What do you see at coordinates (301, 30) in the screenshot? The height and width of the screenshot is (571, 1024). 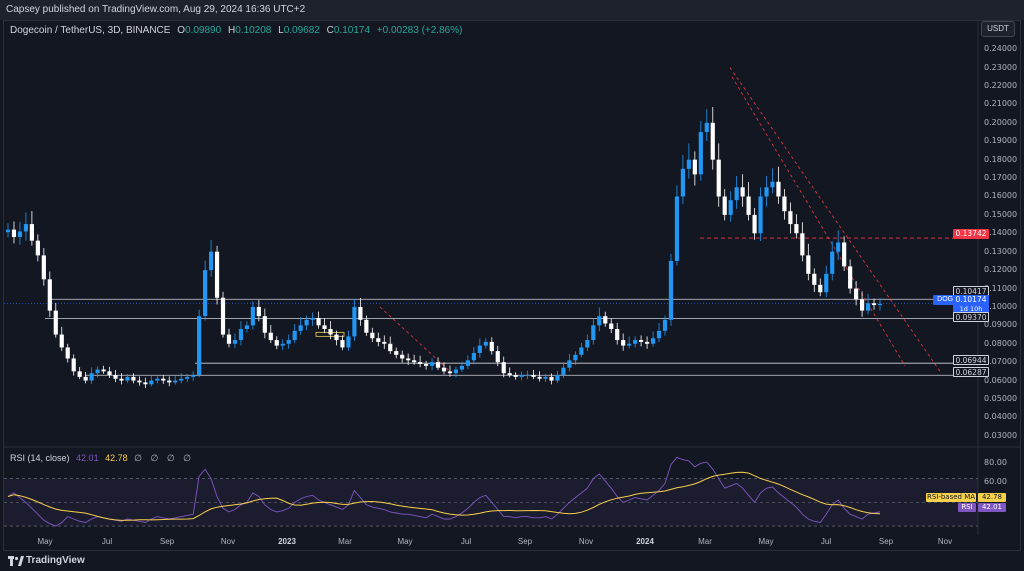 I see `low-value: 0.09682` at bounding box center [301, 30].